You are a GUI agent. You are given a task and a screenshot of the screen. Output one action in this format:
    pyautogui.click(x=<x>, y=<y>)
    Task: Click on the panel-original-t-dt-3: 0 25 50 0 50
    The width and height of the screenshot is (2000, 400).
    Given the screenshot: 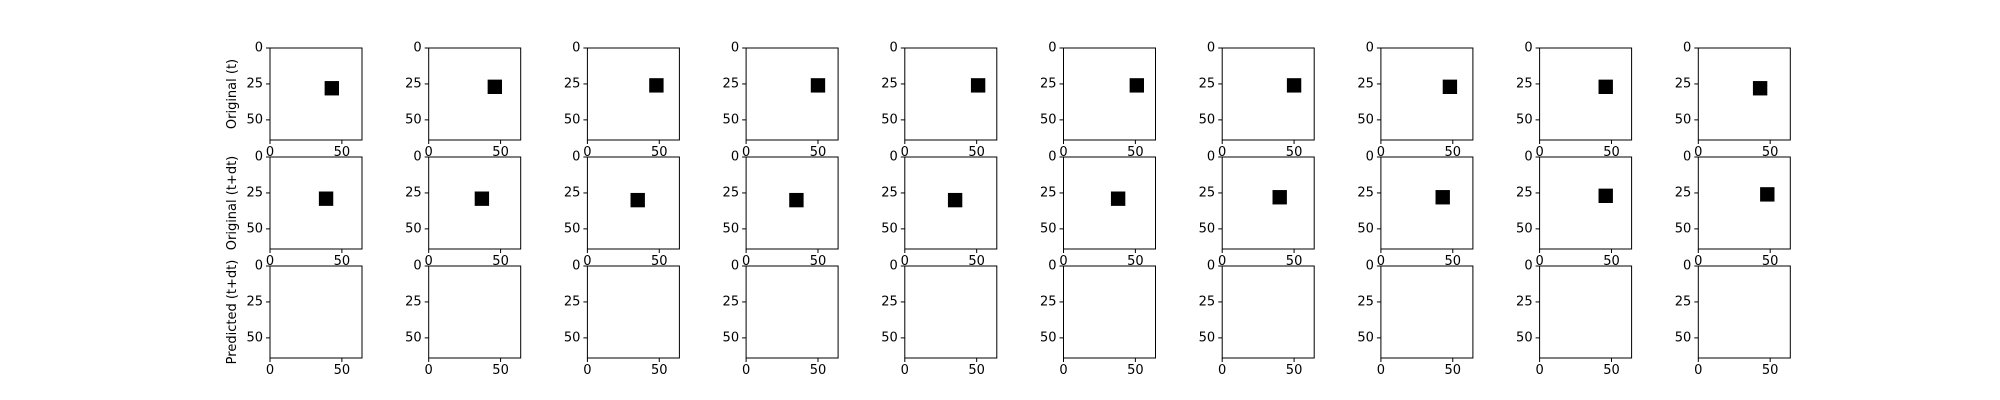 What is the action you would take?
    pyautogui.click(x=622, y=209)
    